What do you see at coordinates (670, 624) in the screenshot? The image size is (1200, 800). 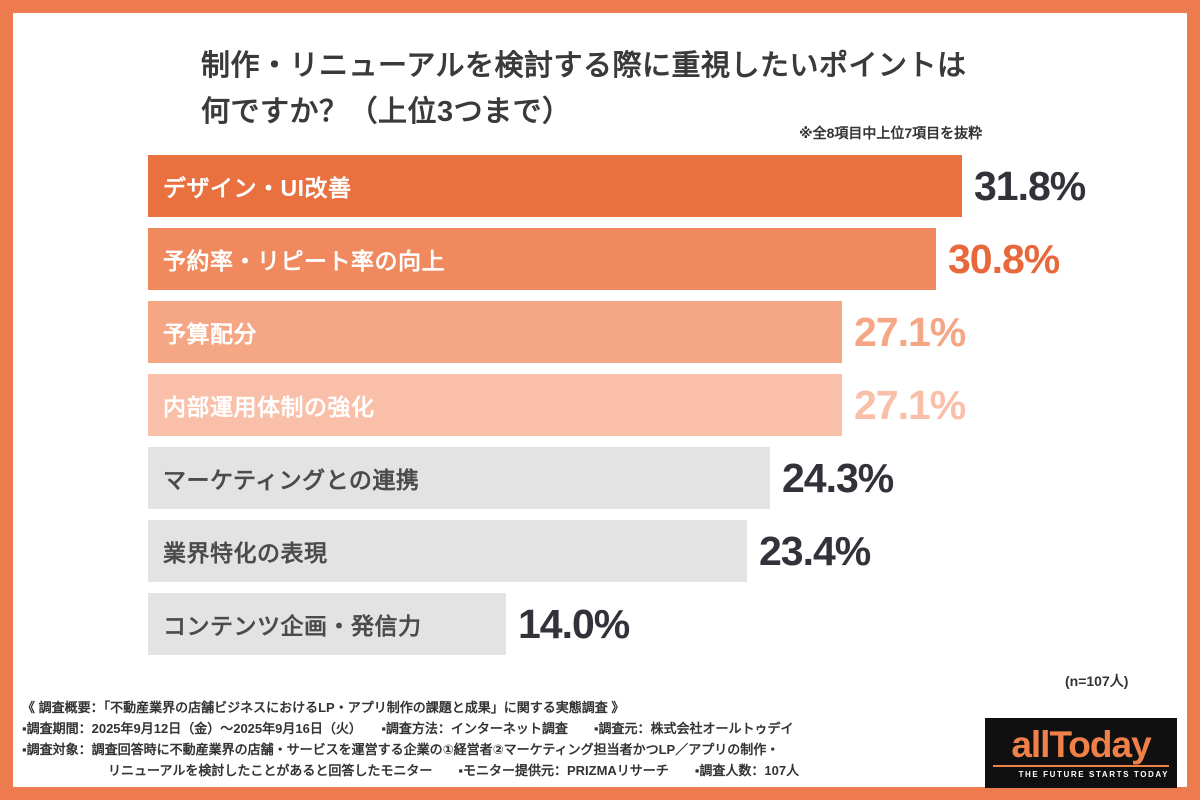 I see `bar-row: コンテンツ企画・発信力 14.0%` at bounding box center [670, 624].